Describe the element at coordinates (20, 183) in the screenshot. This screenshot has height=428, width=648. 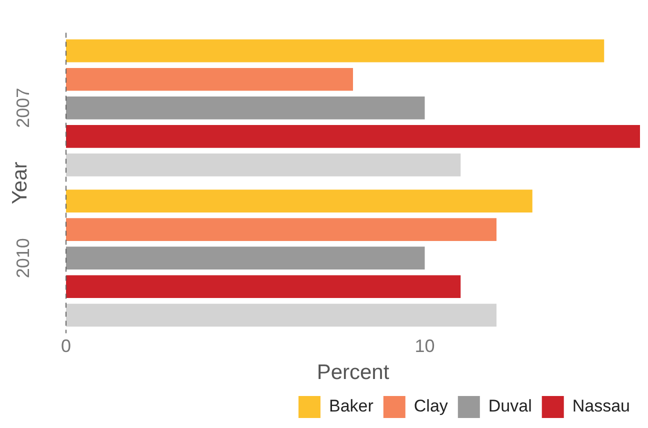
I see `y-axis-title: Year` at that location.